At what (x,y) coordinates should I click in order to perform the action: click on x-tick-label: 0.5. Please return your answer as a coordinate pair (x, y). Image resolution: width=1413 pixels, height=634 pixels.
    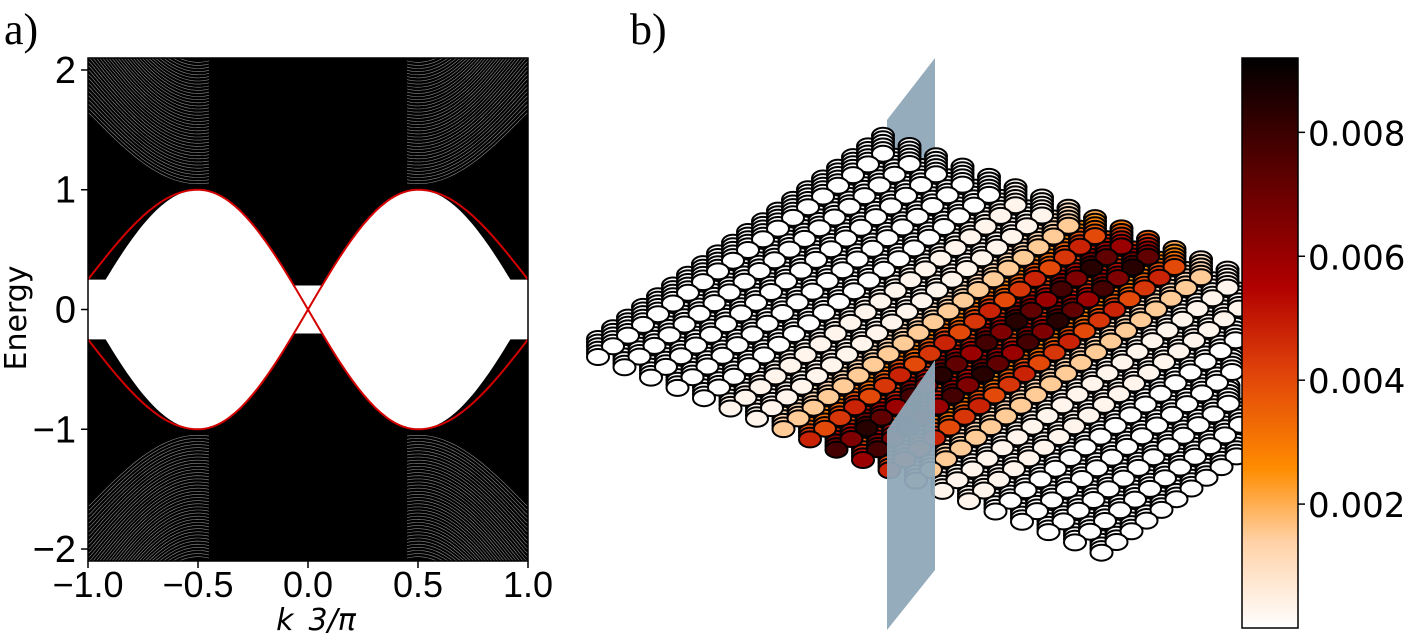
    Looking at the image, I should click on (418, 584).